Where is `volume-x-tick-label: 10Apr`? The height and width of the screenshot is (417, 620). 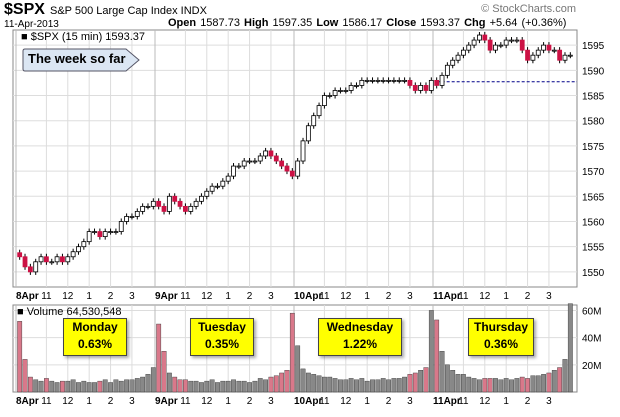 volume-x-tick-label: 10Apr is located at coordinates (308, 401).